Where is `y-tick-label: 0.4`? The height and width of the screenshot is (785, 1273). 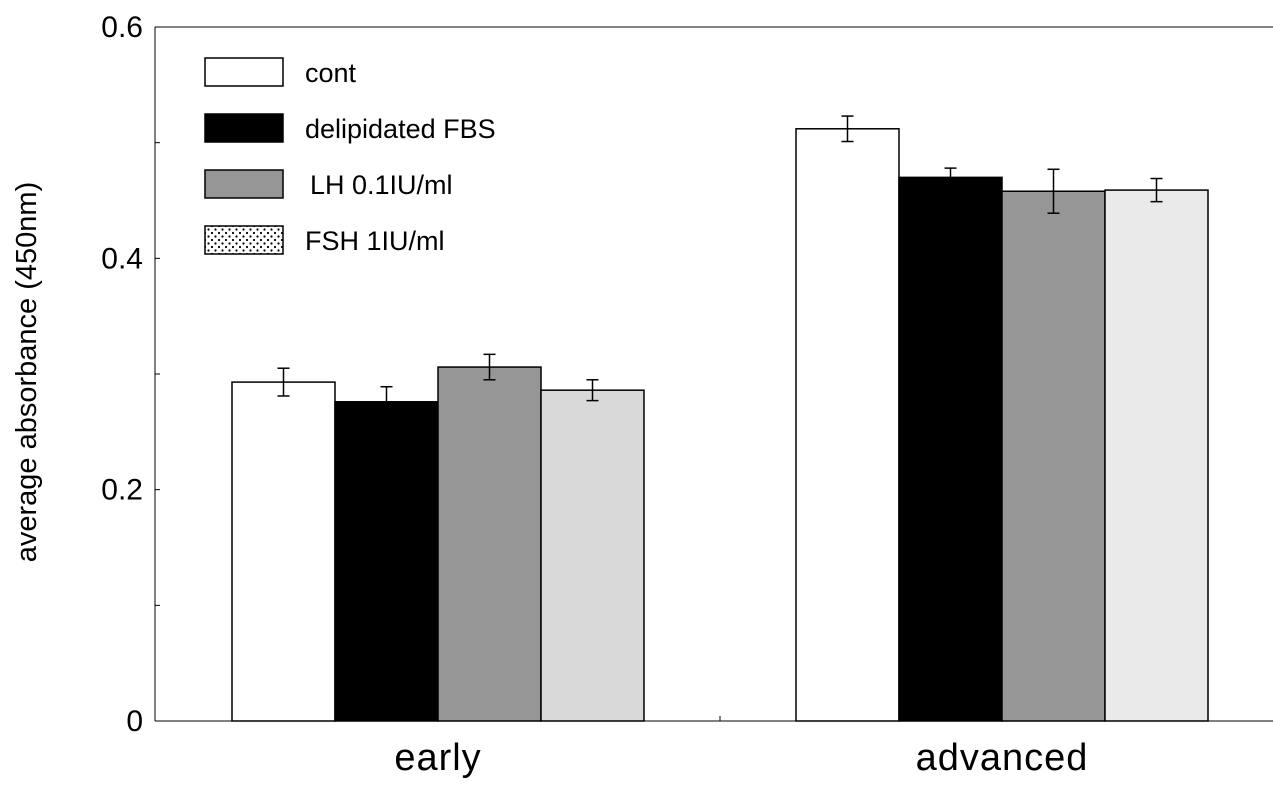
y-tick-label: 0.4 is located at coordinates (122, 258).